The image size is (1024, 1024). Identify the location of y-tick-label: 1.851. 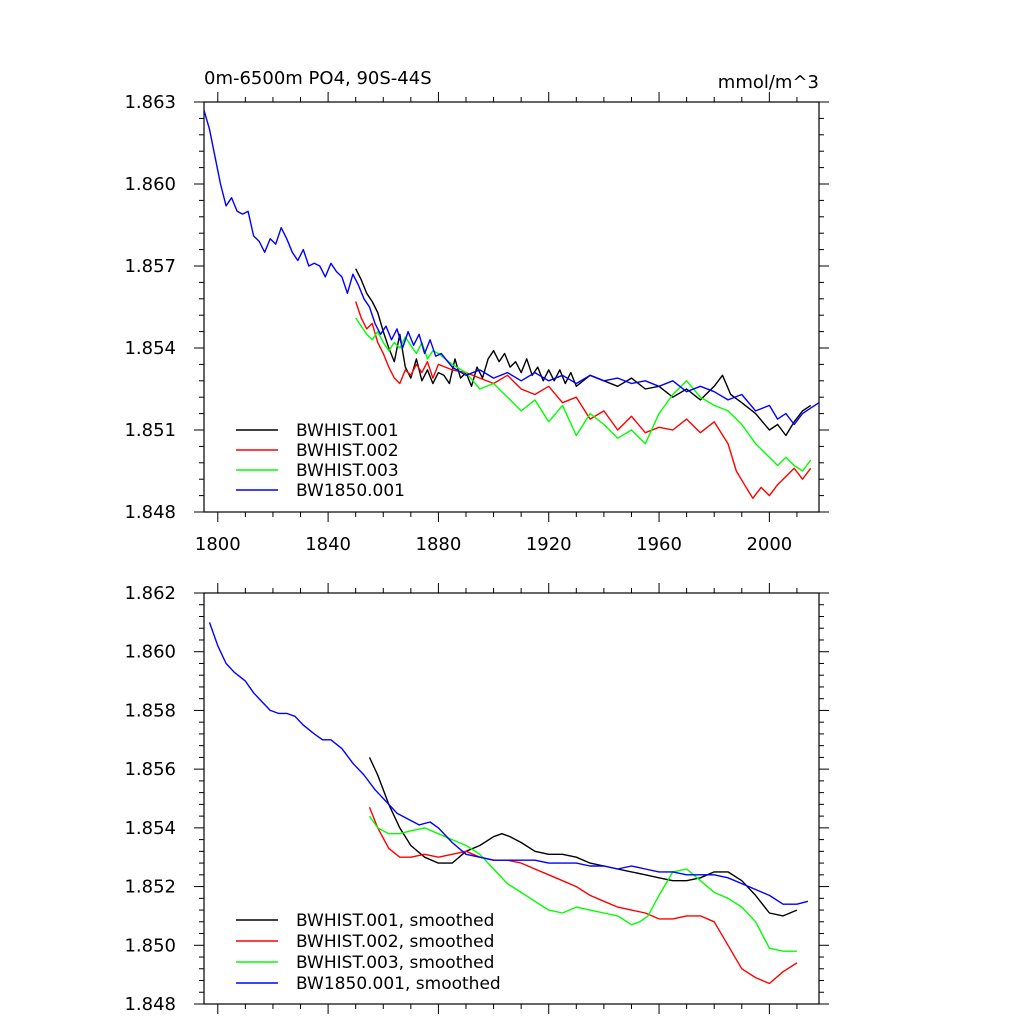
(150, 430).